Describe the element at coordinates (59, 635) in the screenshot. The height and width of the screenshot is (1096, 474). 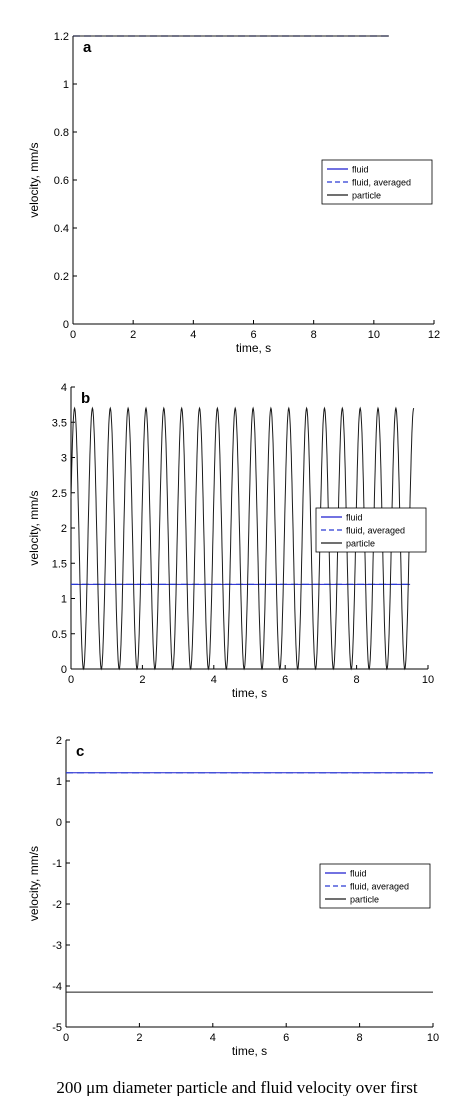
I see `y-tick-label: 0.5` at that location.